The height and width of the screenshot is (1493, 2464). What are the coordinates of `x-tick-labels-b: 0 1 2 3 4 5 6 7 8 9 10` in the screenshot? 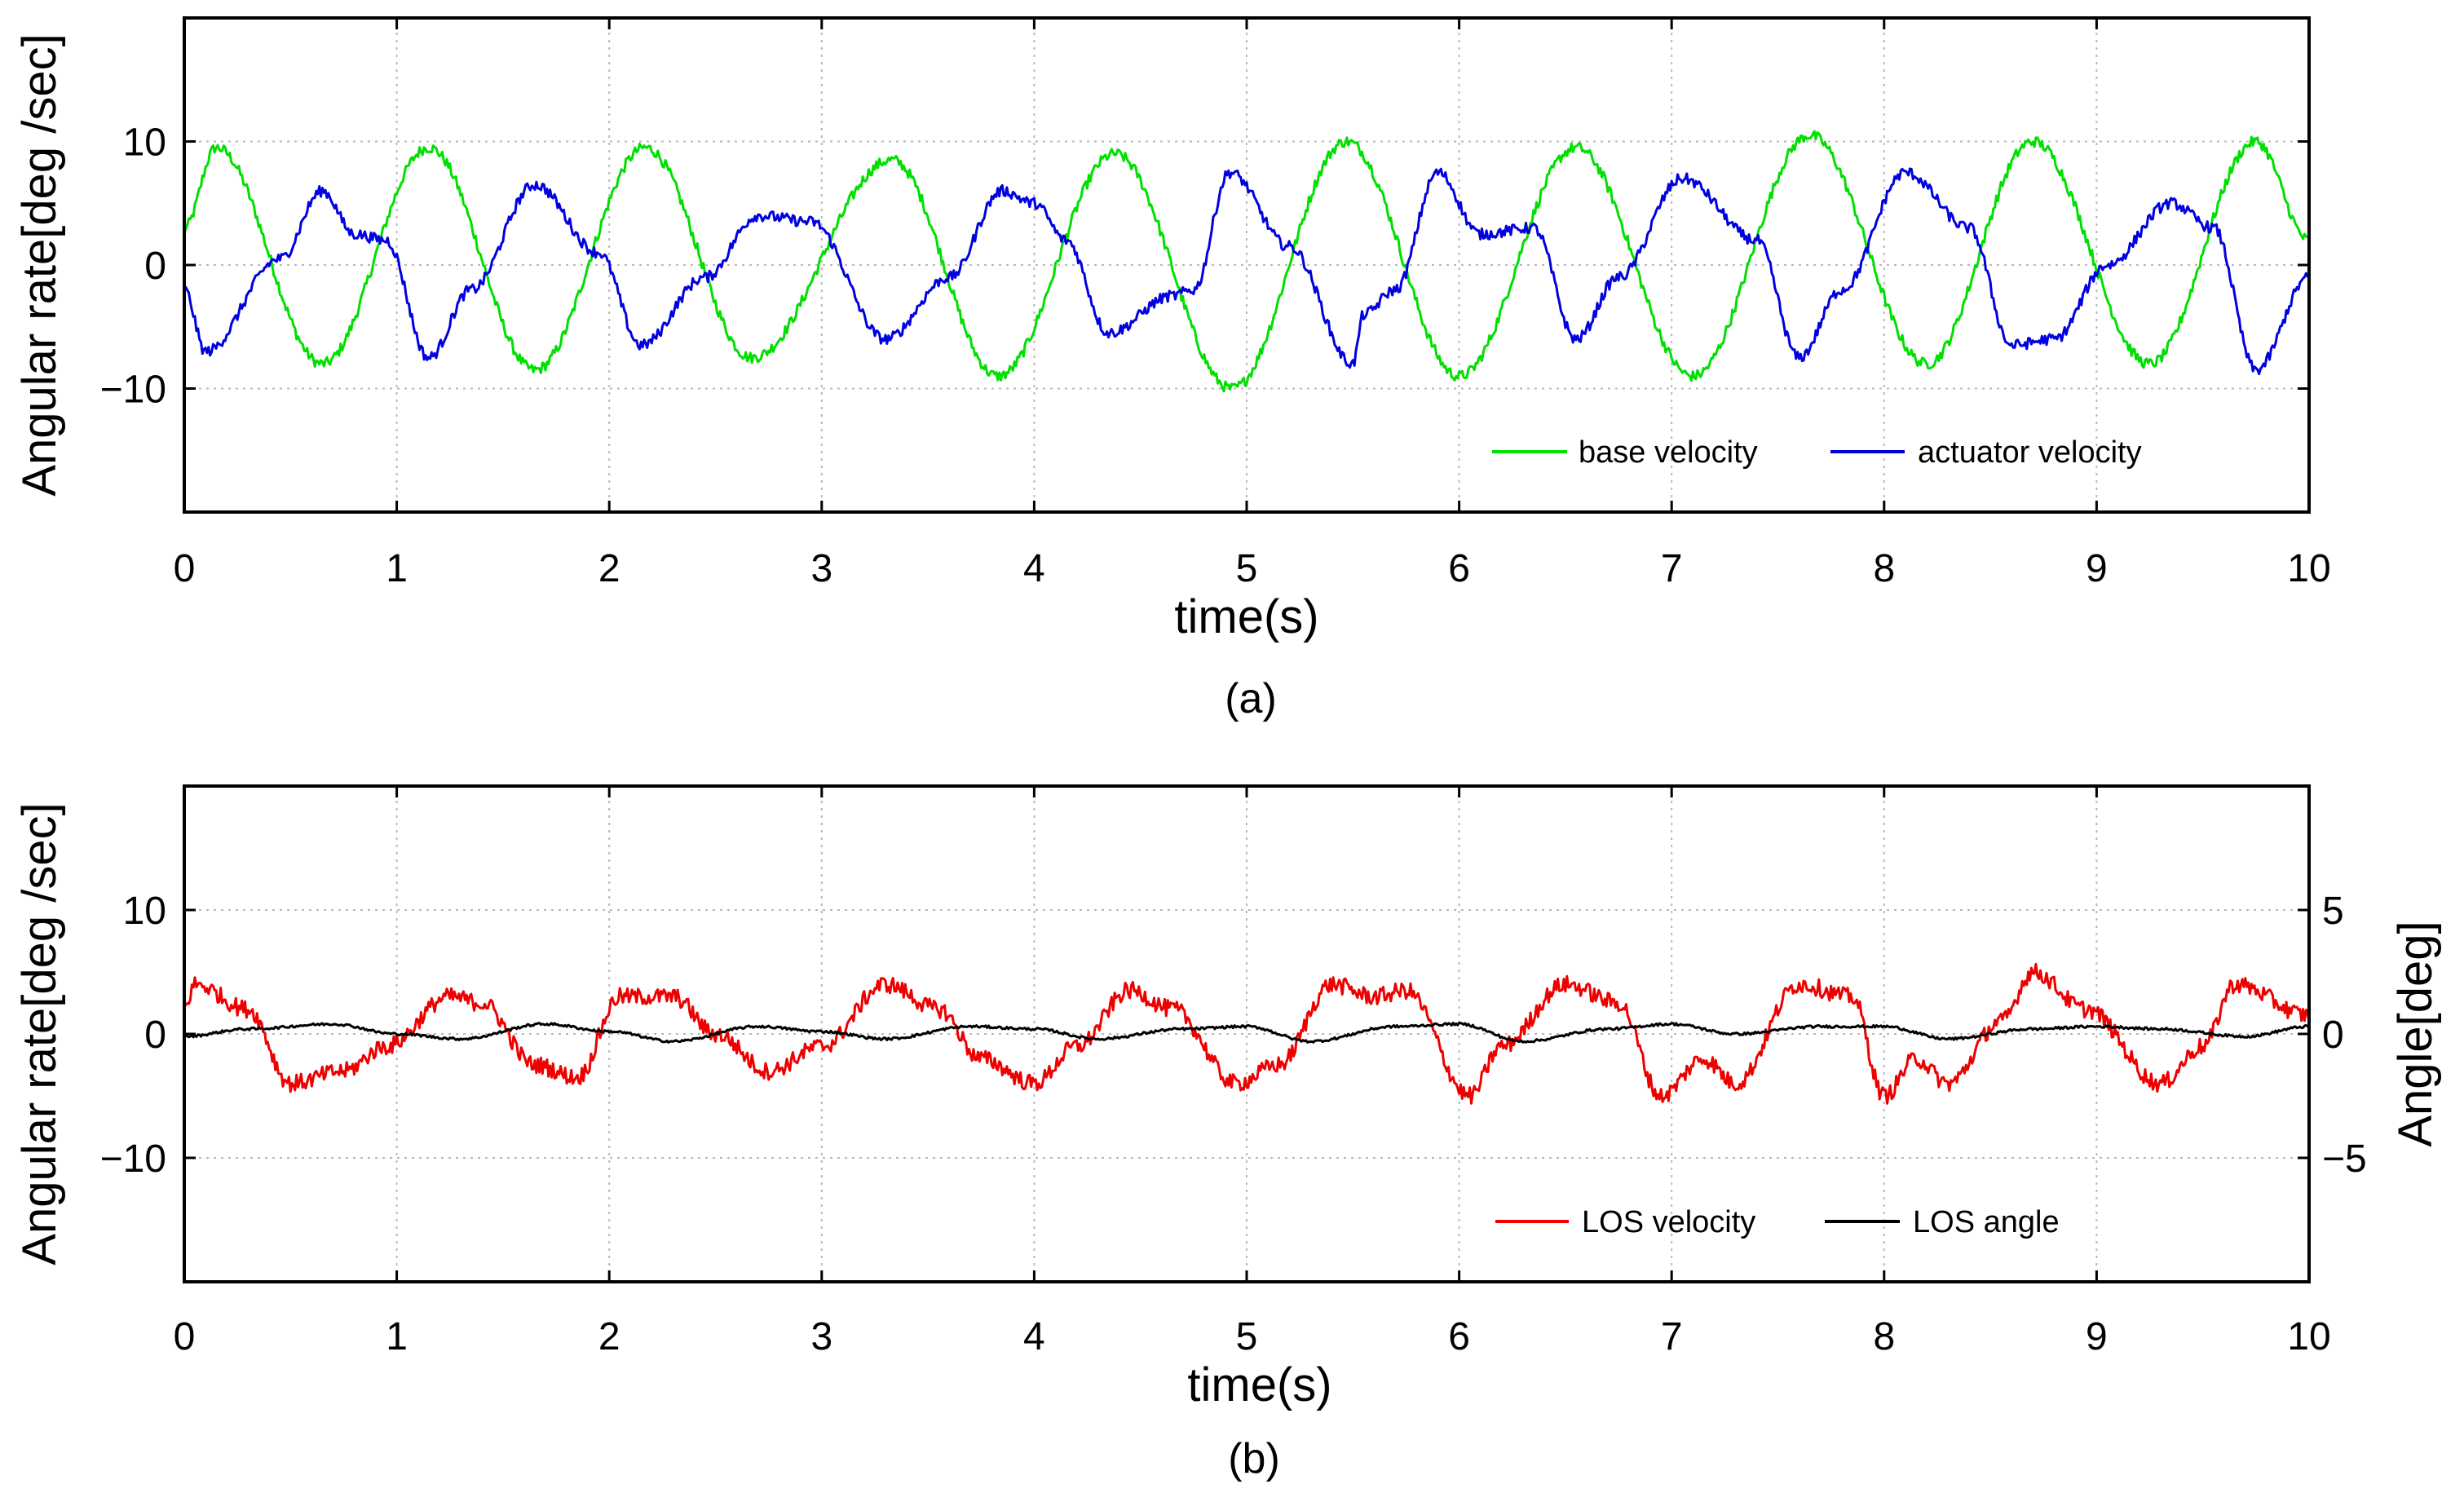 It's located at (1252, 1336).